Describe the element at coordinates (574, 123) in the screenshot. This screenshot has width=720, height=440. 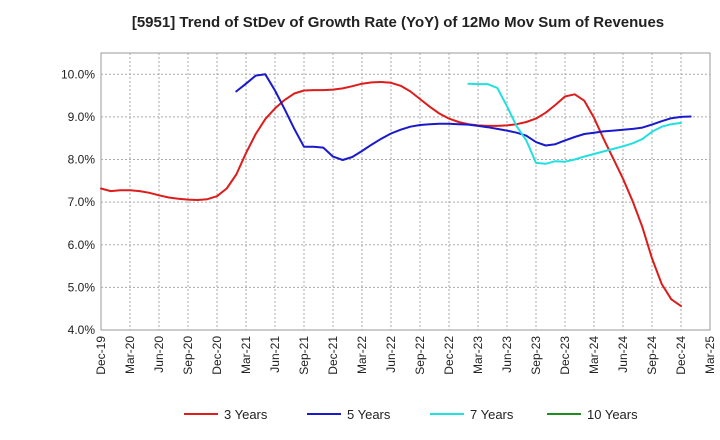
I see `series-line-7-years` at that location.